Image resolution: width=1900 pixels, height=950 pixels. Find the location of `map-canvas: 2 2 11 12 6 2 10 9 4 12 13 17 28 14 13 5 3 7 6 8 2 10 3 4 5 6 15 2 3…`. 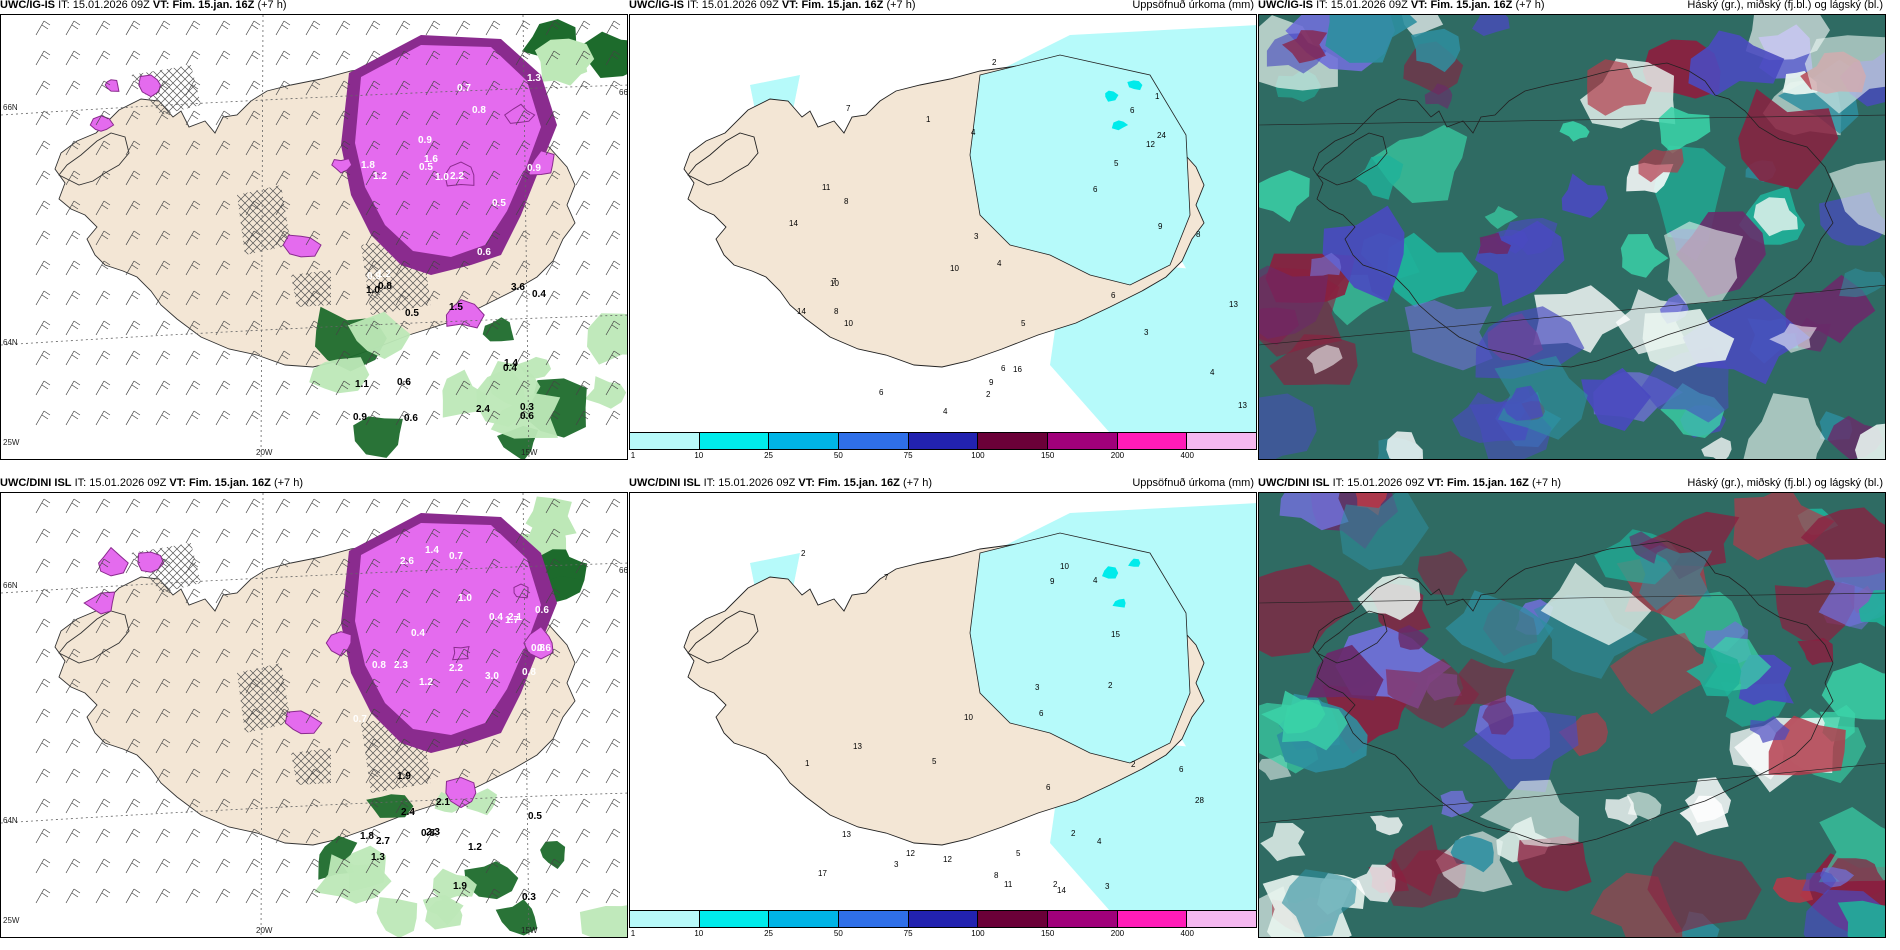

map-canvas: 2 2 11 12 6 2 10 9 4 12 13 17 28 14 13 5 3 7 6 8 2 10 3 4 5 6 15 2 3… is located at coordinates (969, 707).